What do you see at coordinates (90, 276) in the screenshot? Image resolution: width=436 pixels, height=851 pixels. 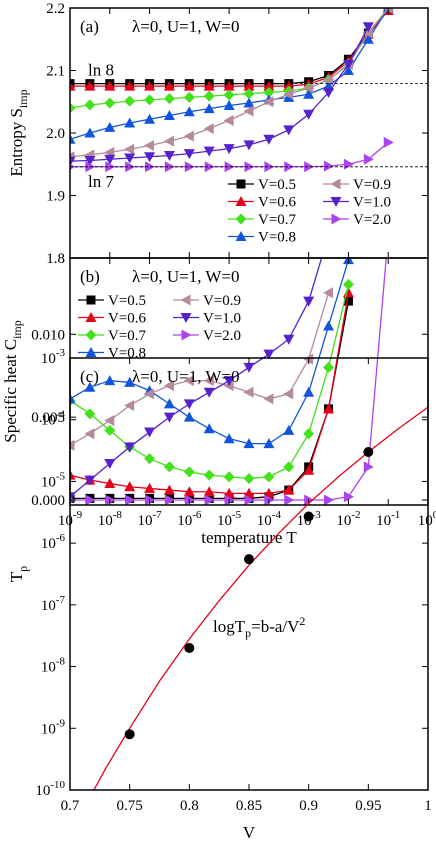 I see `panel-label: (b)` at bounding box center [90, 276].